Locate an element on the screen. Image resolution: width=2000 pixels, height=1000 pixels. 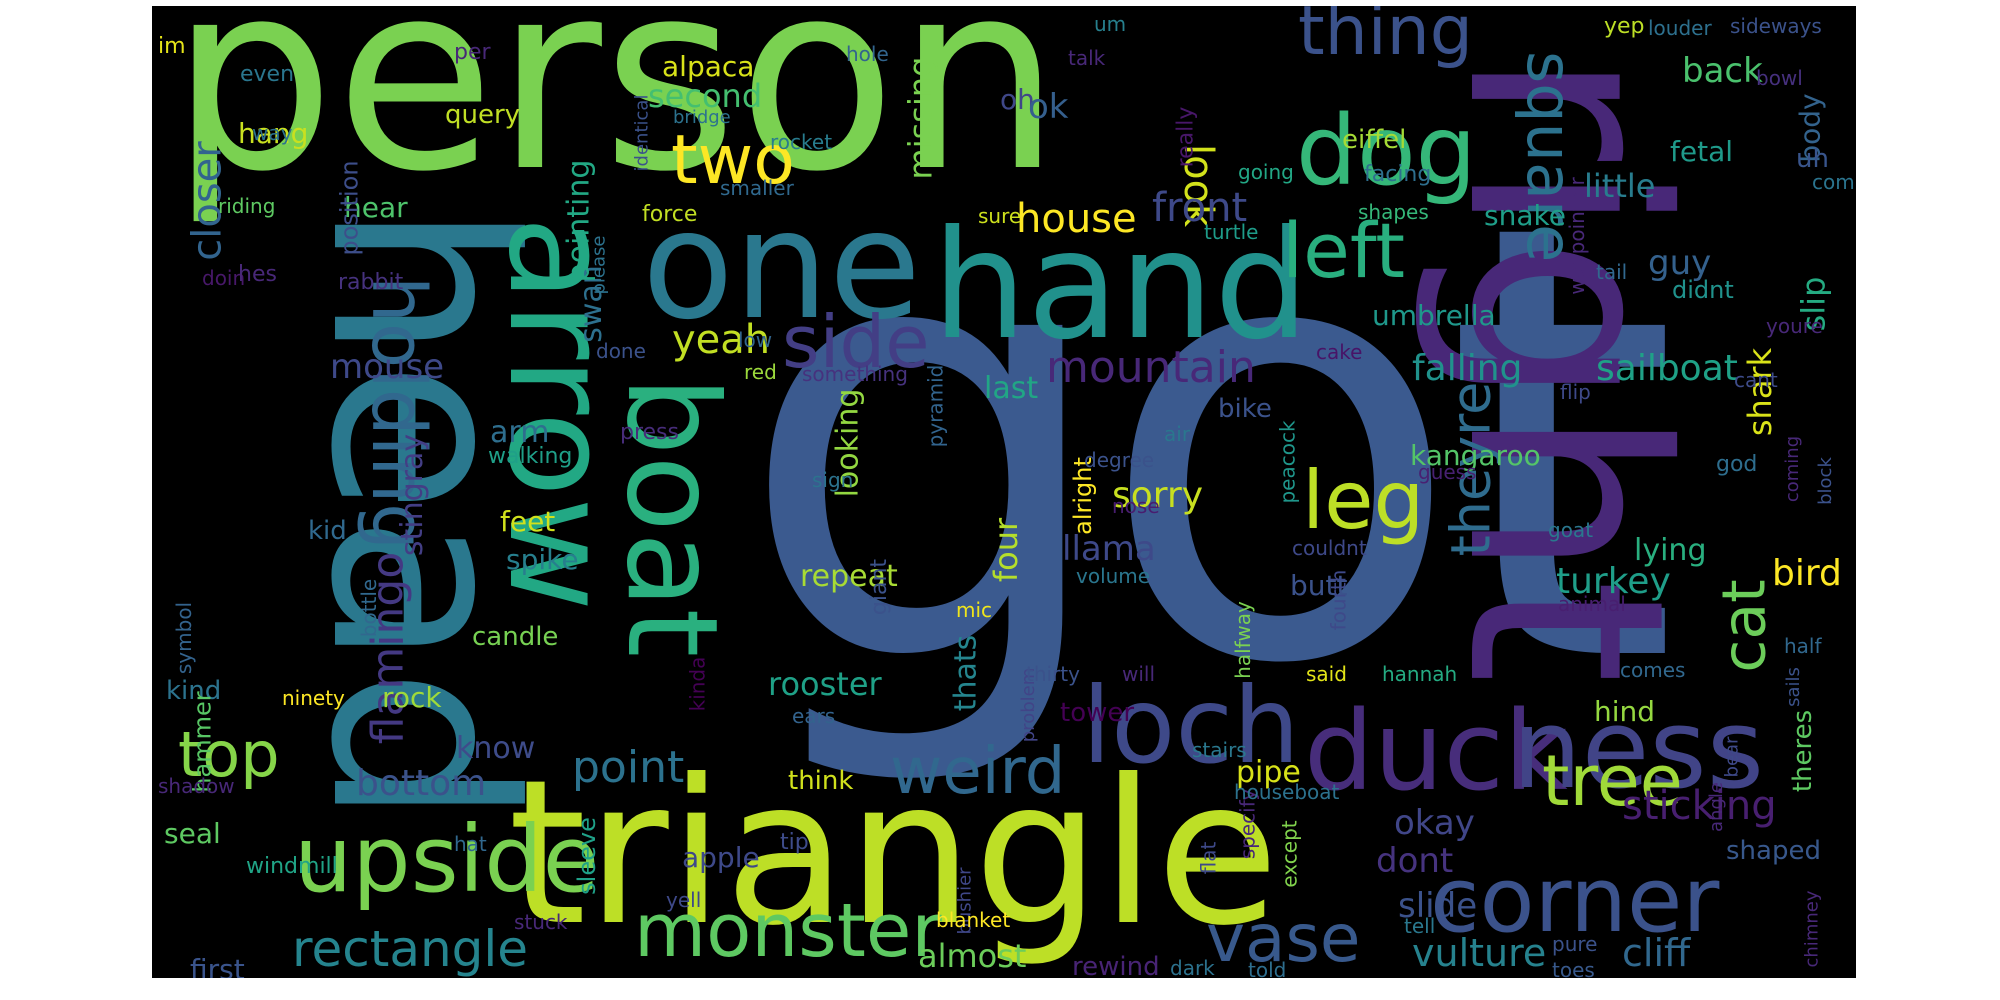
word-vase: vase is located at coordinates (1283, 938).